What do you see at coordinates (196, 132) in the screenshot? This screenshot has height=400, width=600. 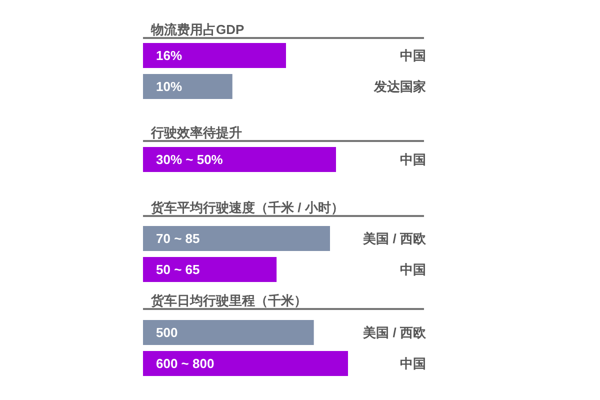 I see `chart-title: 行驶效率待提升` at bounding box center [196, 132].